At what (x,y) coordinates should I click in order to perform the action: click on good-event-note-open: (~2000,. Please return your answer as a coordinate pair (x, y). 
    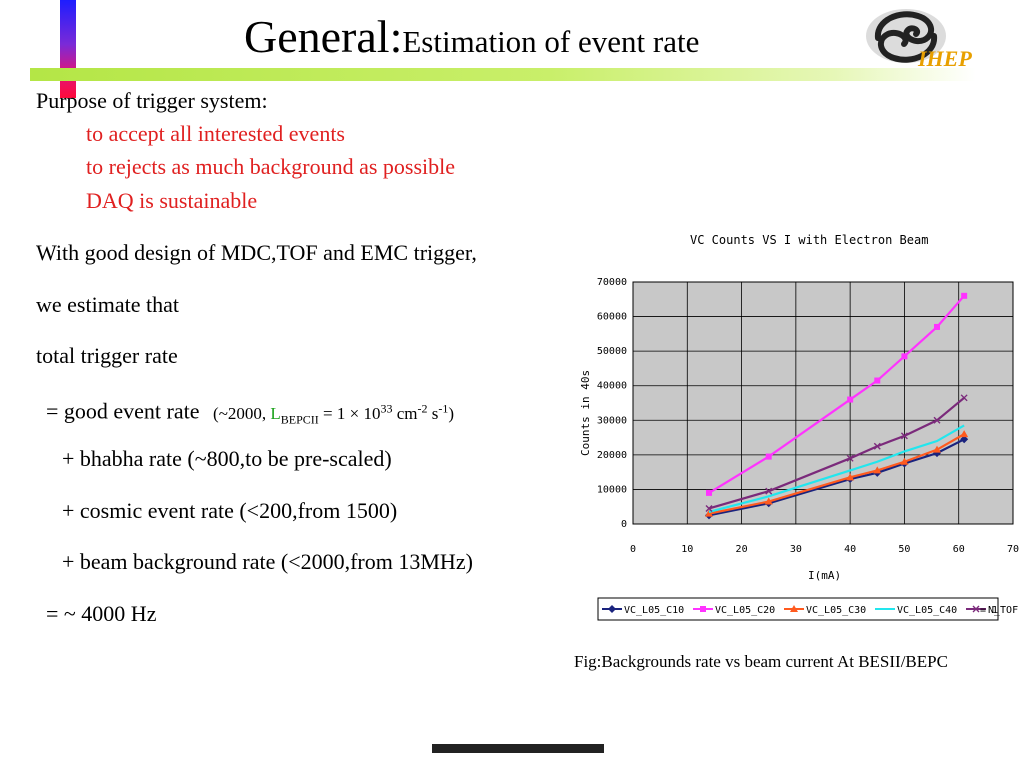
    Looking at the image, I should click on (240, 413).